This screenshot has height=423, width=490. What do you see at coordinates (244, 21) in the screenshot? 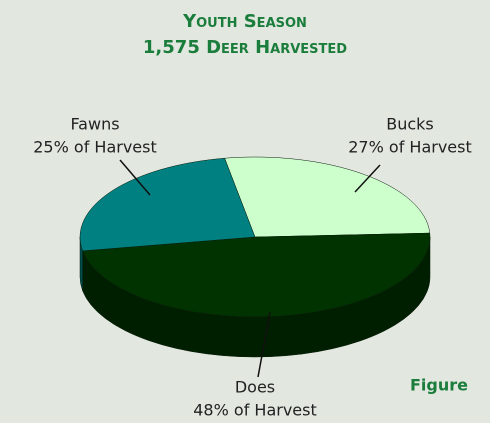
I see `chart-title: Youth Season` at bounding box center [244, 21].